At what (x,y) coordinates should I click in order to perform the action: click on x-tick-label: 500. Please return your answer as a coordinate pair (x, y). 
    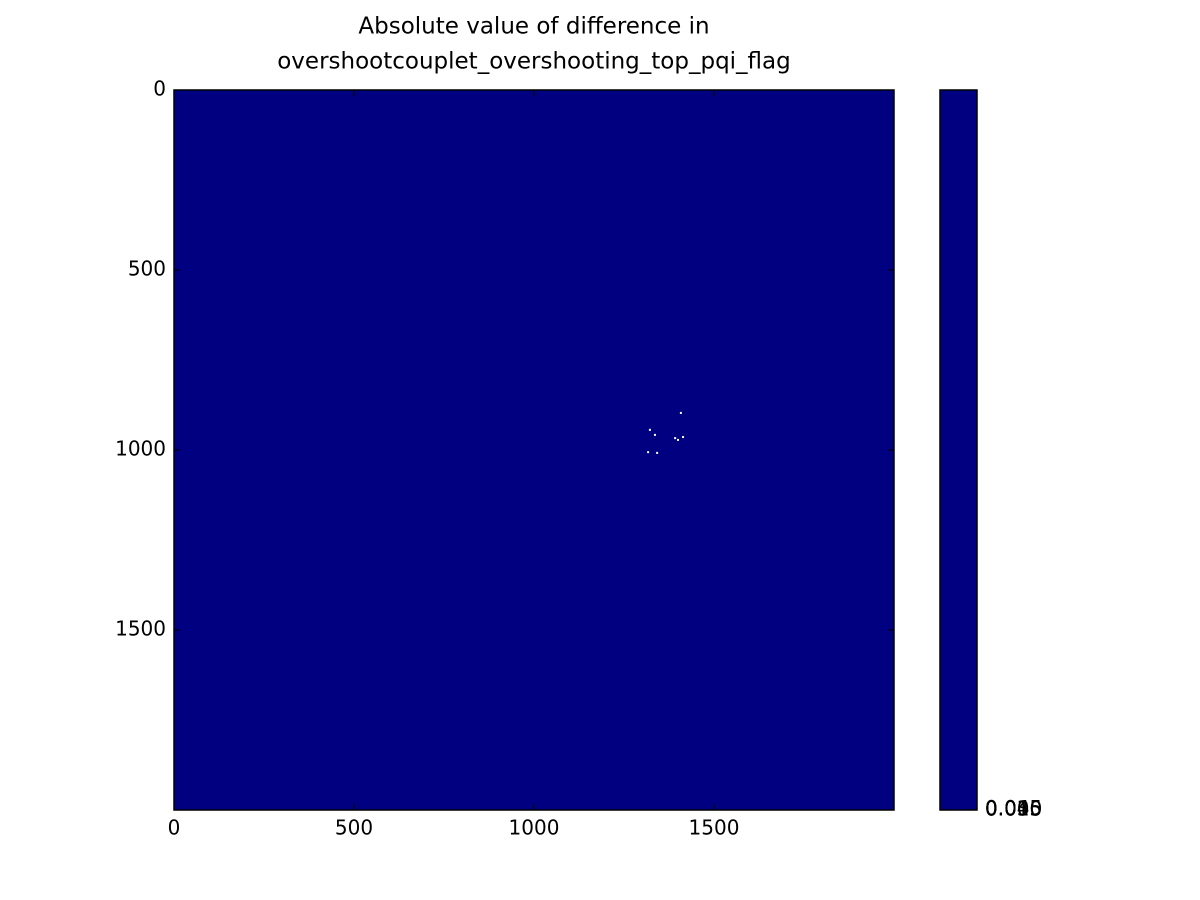
    Looking at the image, I should click on (354, 828).